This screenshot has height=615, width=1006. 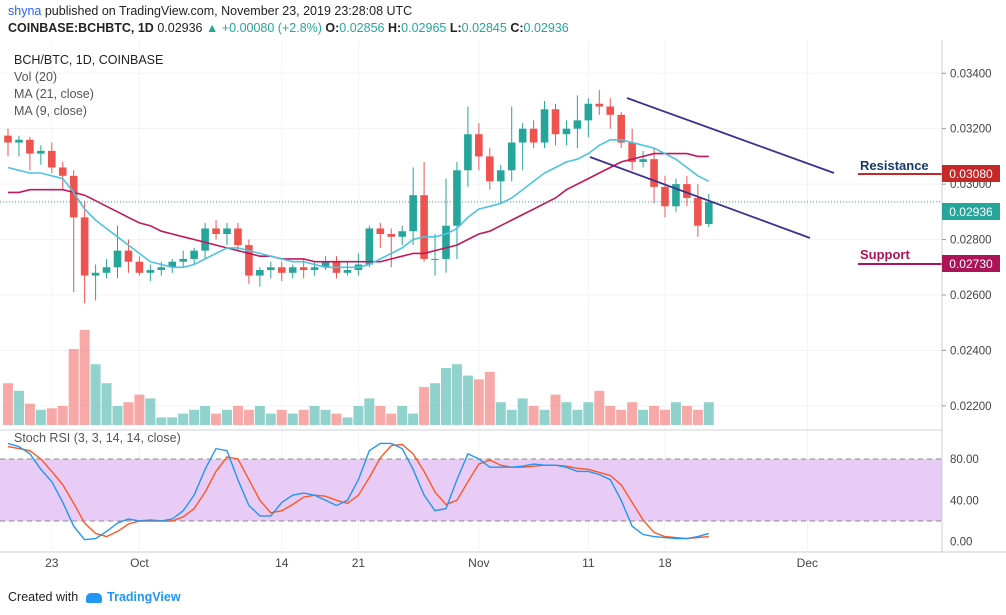 What do you see at coordinates (424, 28) in the screenshot?
I see `high-value: 0.02965` at bounding box center [424, 28].